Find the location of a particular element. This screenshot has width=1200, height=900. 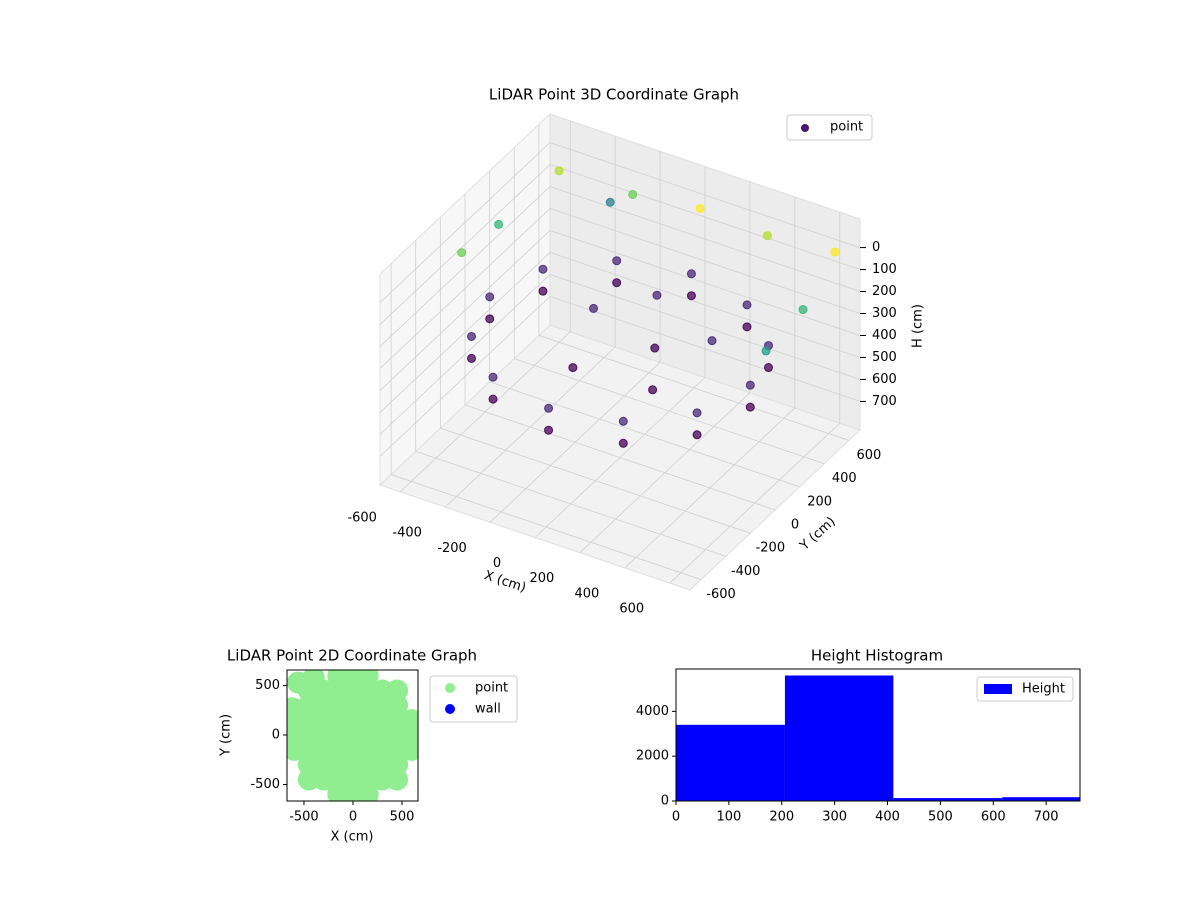

x-tick-label: 300 is located at coordinates (834, 817).